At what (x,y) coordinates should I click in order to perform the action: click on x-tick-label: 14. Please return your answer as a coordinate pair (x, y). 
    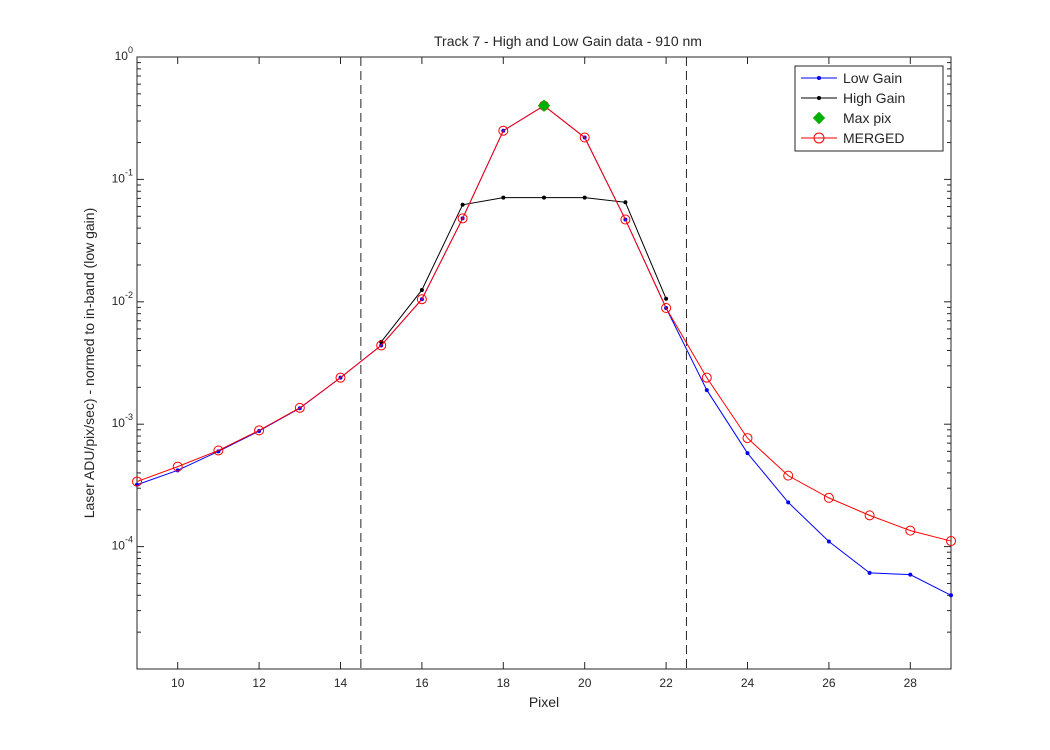
    Looking at the image, I should click on (341, 683).